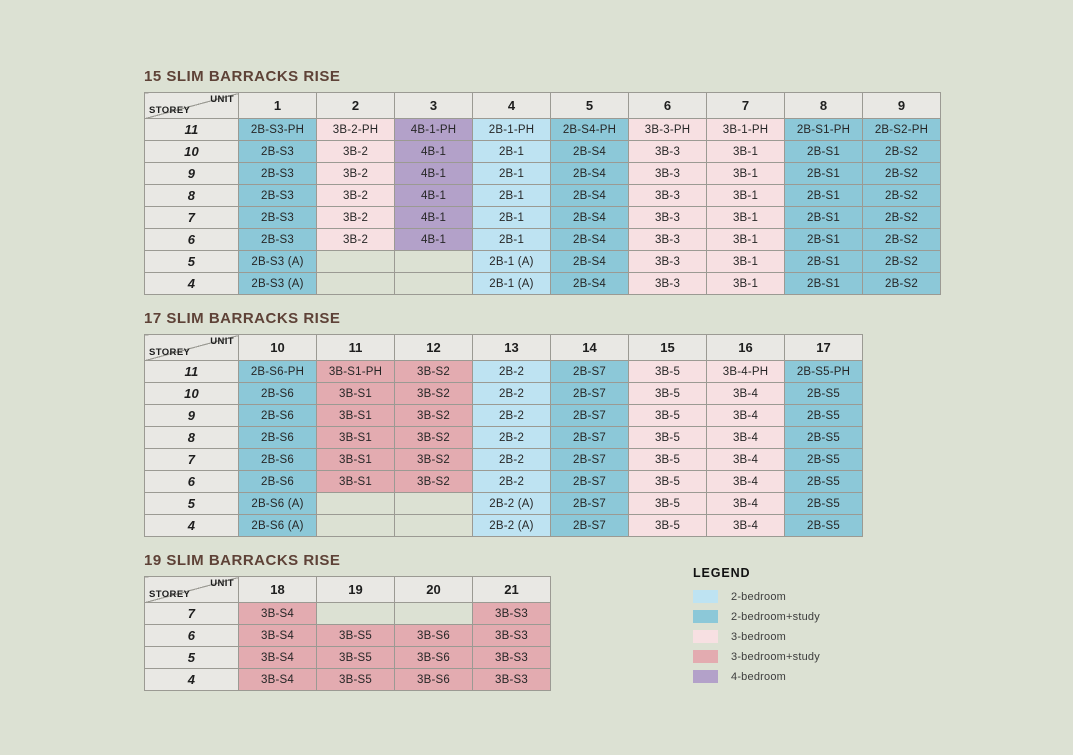 The width and height of the screenshot is (1073, 755). What do you see at coordinates (277, 459) in the screenshot?
I see `unit-cell: 2B-S6` at bounding box center [277, 459].